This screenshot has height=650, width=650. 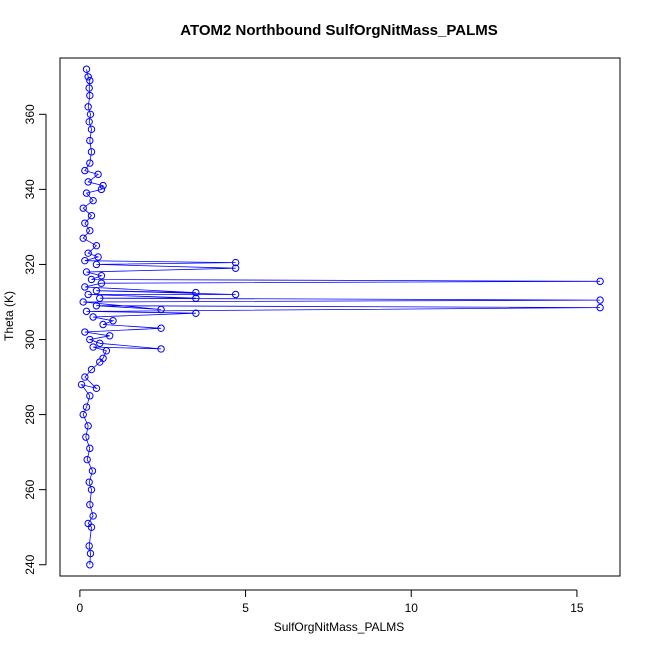 What do you see at coordinates (9, 316) in the screenshot?
I see `y-axis-label: Theta (K)` at bounding box center [9, 316].